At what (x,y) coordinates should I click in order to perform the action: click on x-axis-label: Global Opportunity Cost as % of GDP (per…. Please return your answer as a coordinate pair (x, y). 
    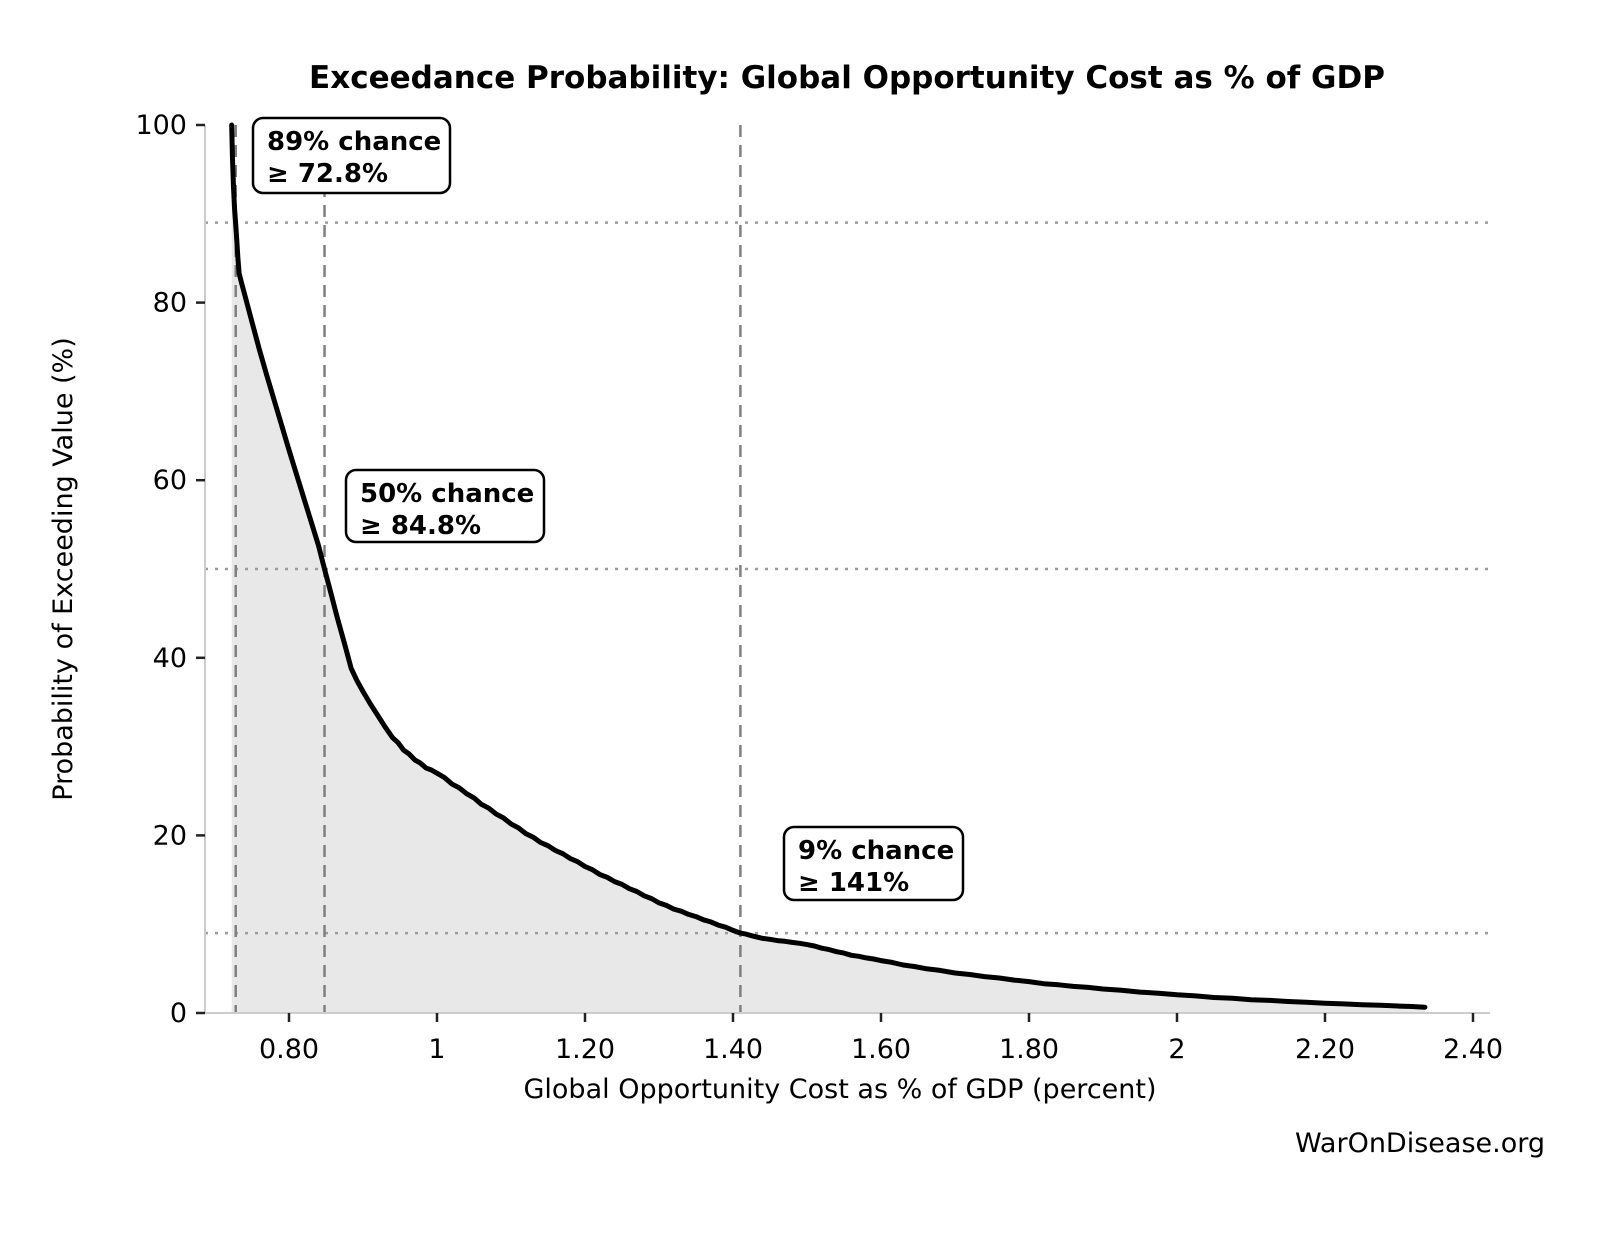
    Looking at the image, I should click on (839, 1089).